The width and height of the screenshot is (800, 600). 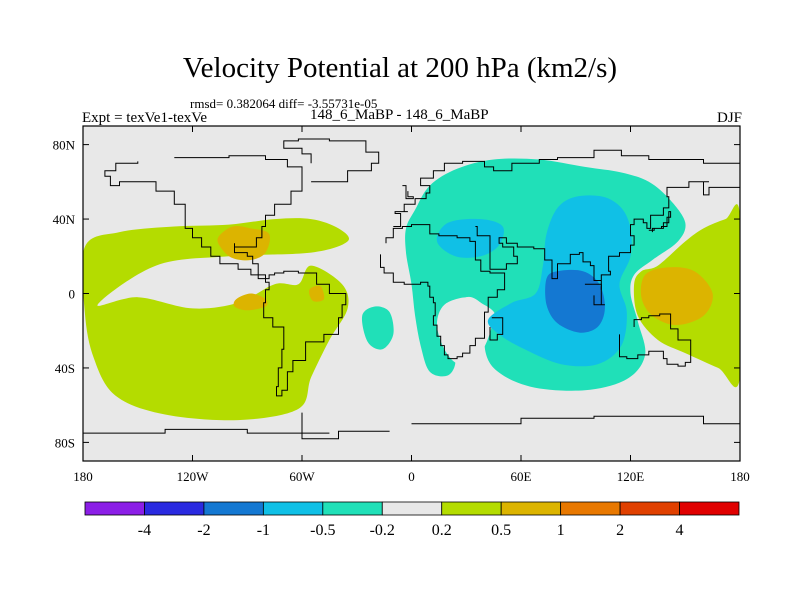 What do you see at coordinates (377, 328) in the screenshot?
I see `contour-small-negative-blob` at bounding box center [377, 328].